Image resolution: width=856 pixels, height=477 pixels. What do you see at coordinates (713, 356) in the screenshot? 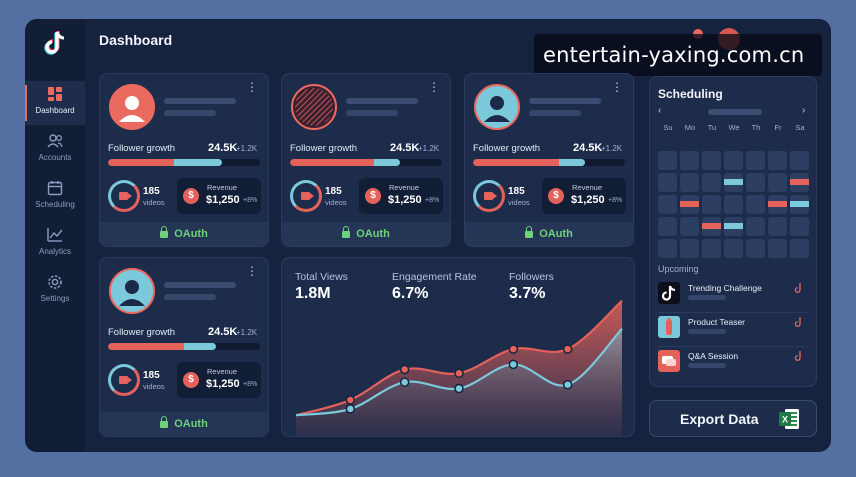
I see `upcoming-title: Q&A Session` at bounding box center [713, 356].